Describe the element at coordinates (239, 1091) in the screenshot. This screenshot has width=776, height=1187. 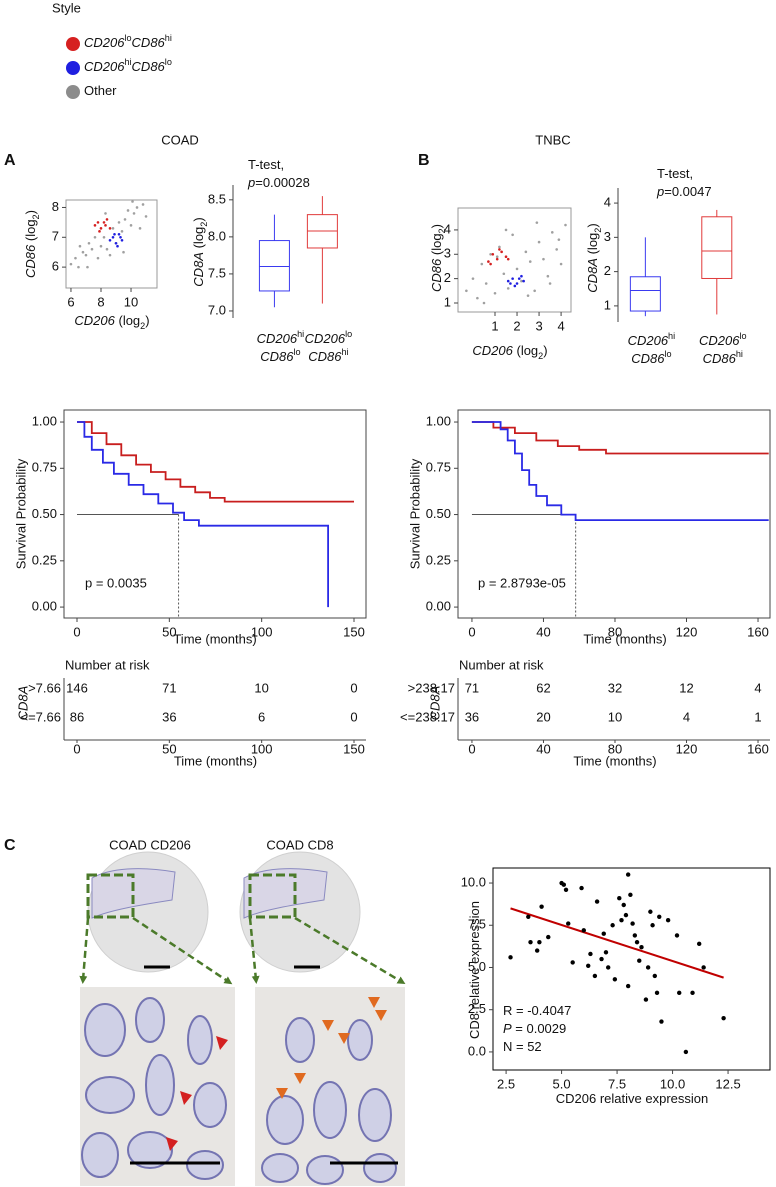
I see `crypts` at that location.